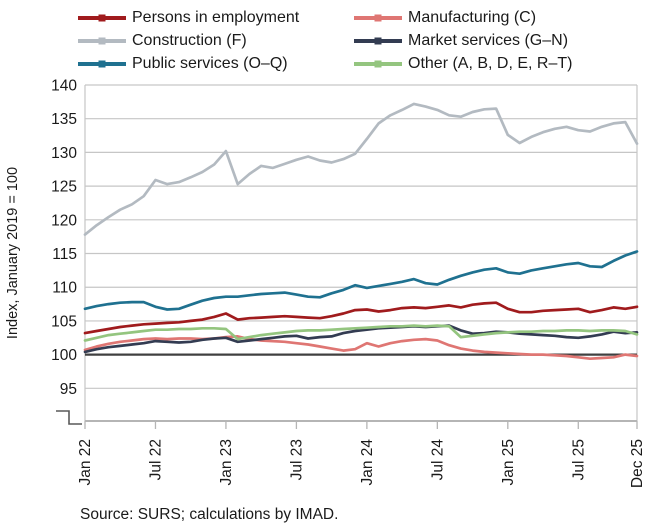 Image resolution: width=650 pixels, height=531 pixels. I want to click on legend-label: Public services (O–Q), so click(210, 63).